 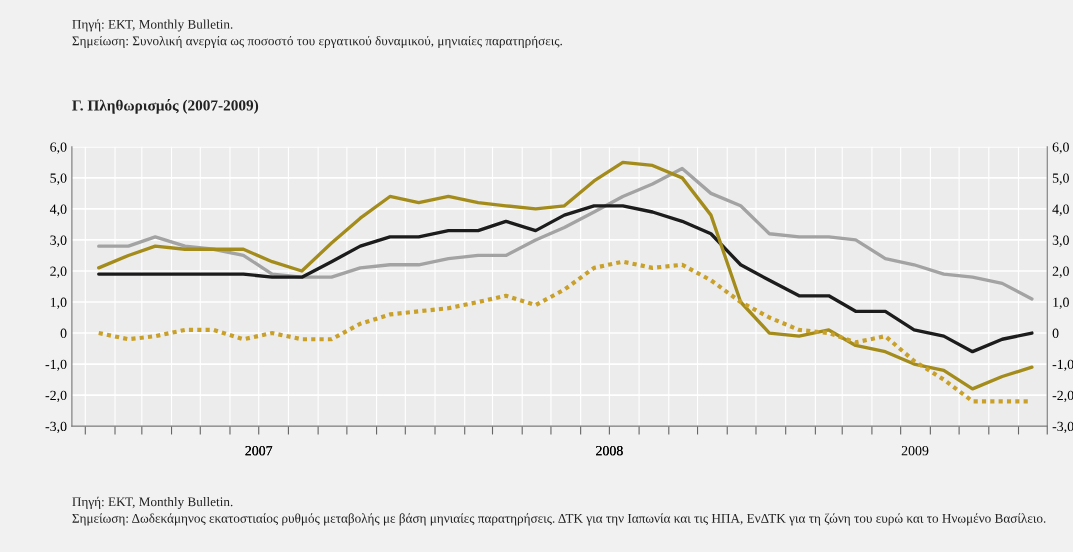 I want to click on y2-tick-label: 6,0, so click(x=1060, y=148).